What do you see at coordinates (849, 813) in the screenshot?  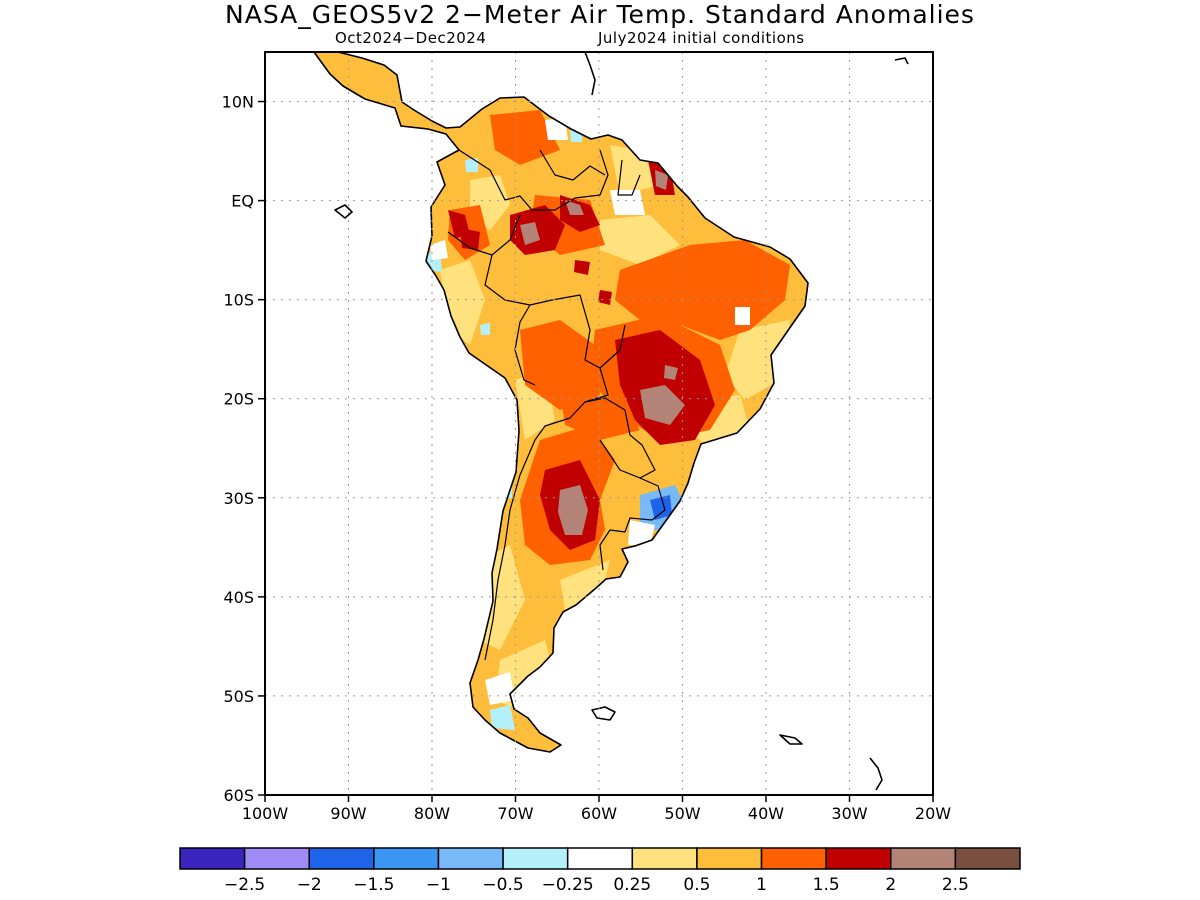 I see `lon-tick-label: 30W` at bounding box center [849, 813].